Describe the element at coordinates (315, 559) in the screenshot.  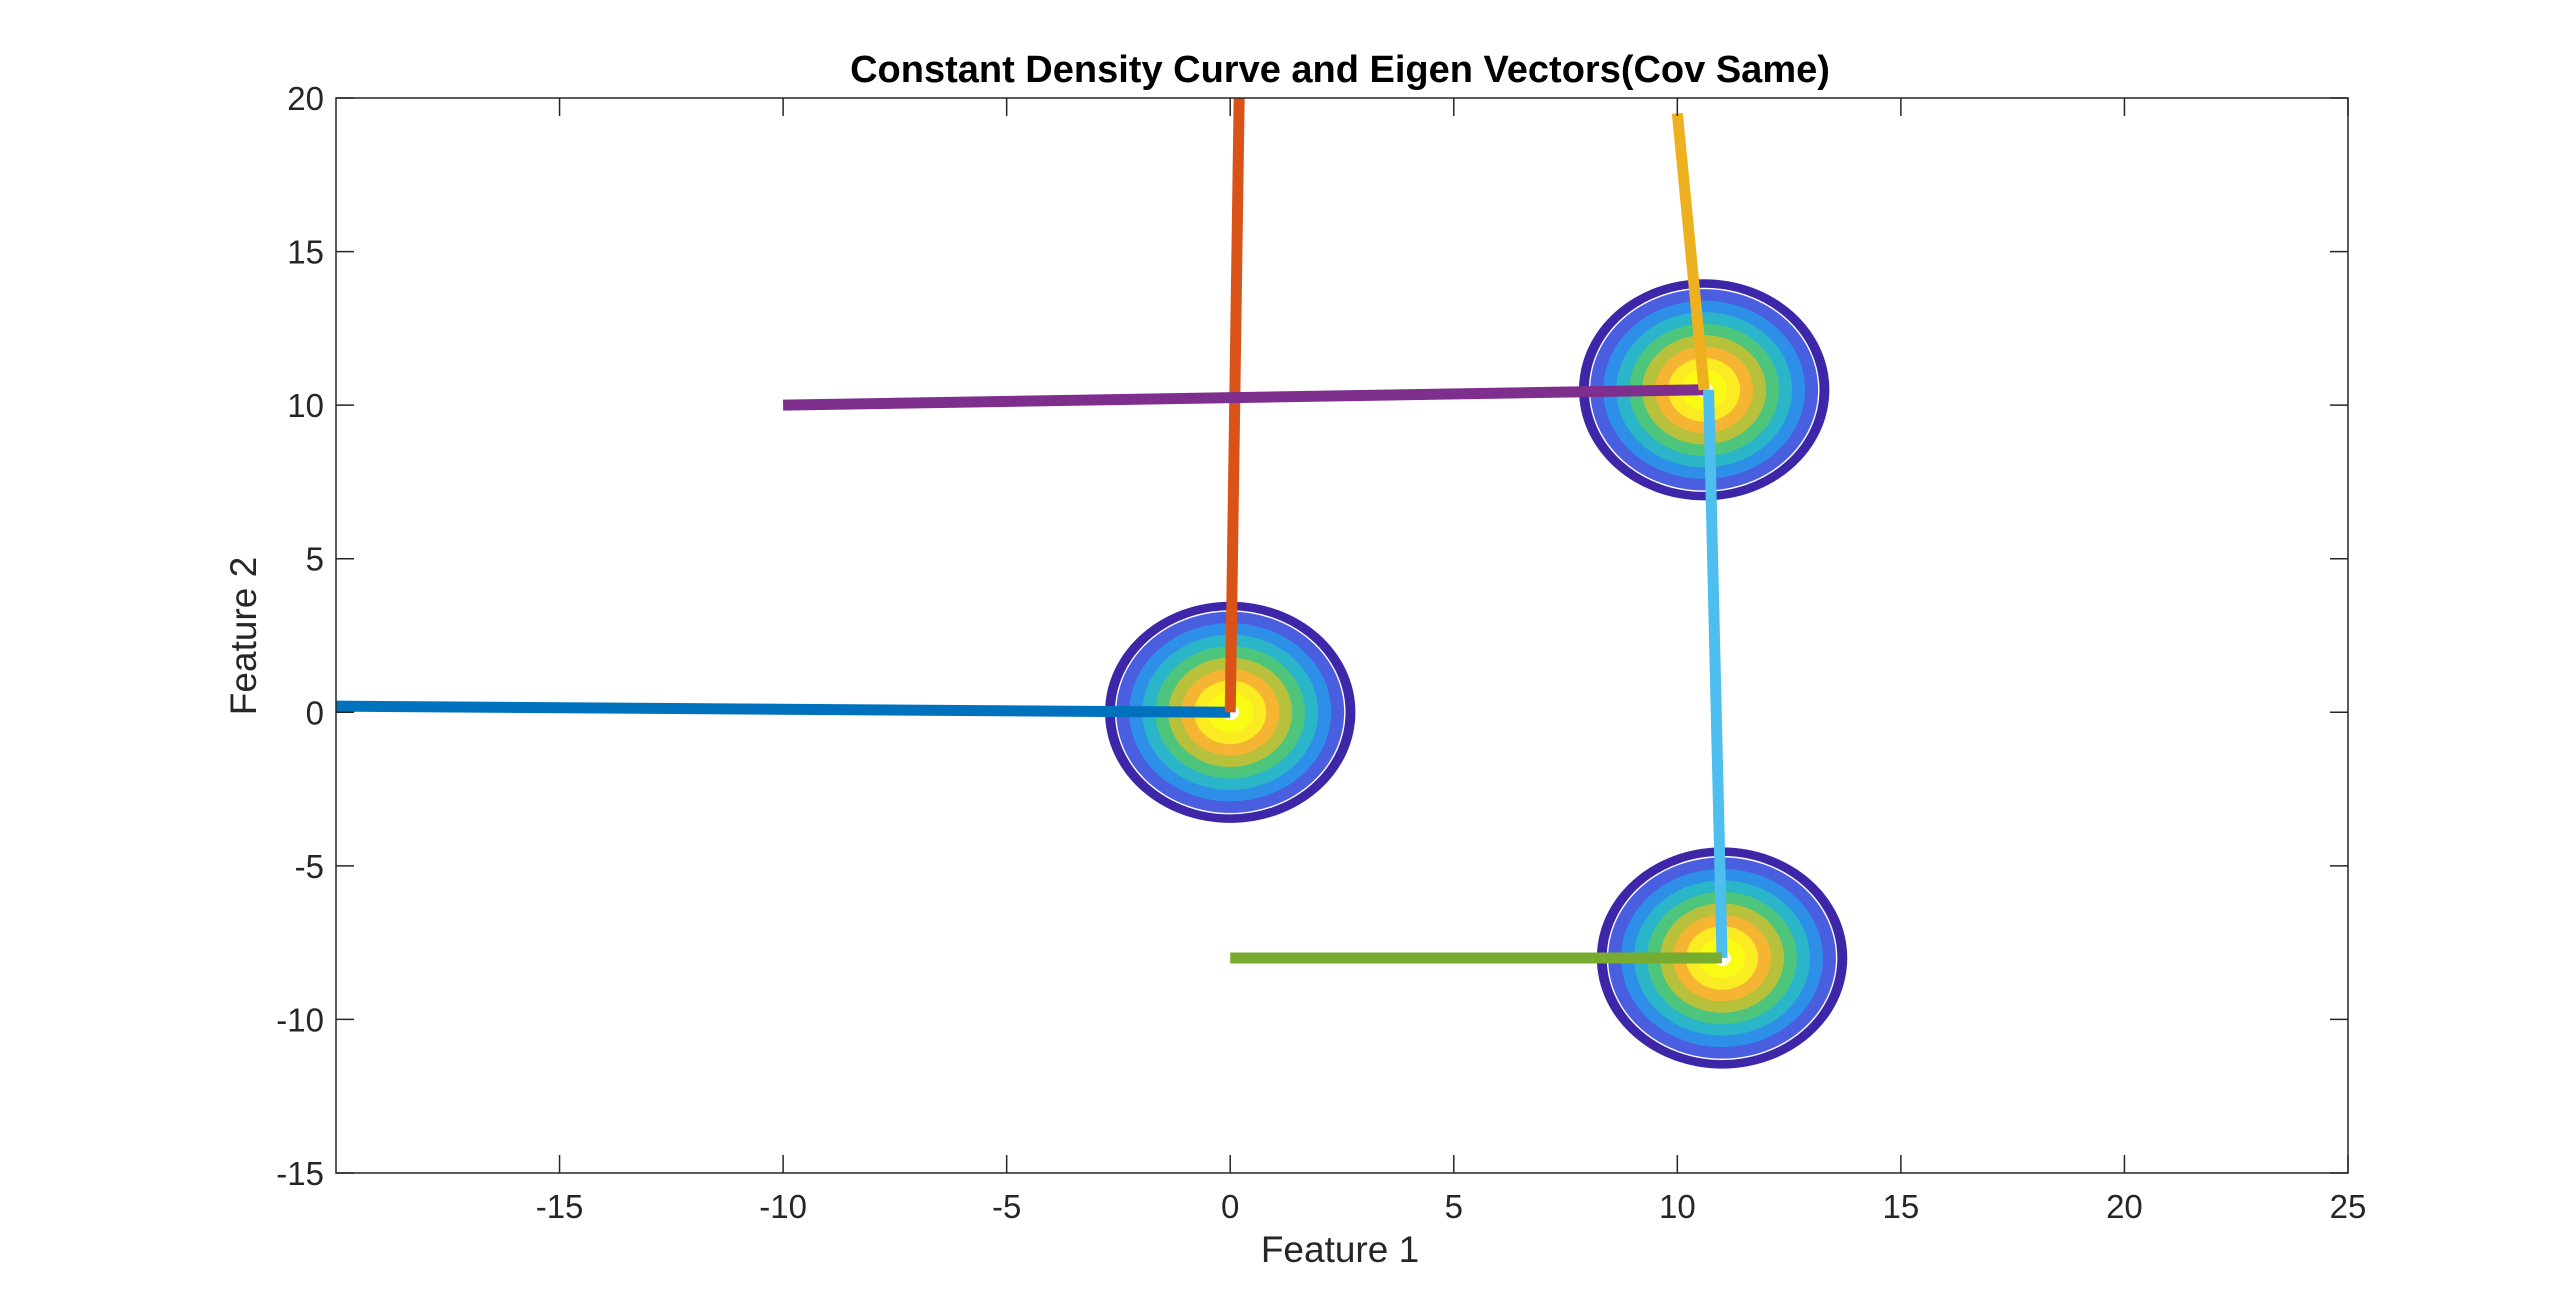
I see `y-tick-label: 5` at that location.